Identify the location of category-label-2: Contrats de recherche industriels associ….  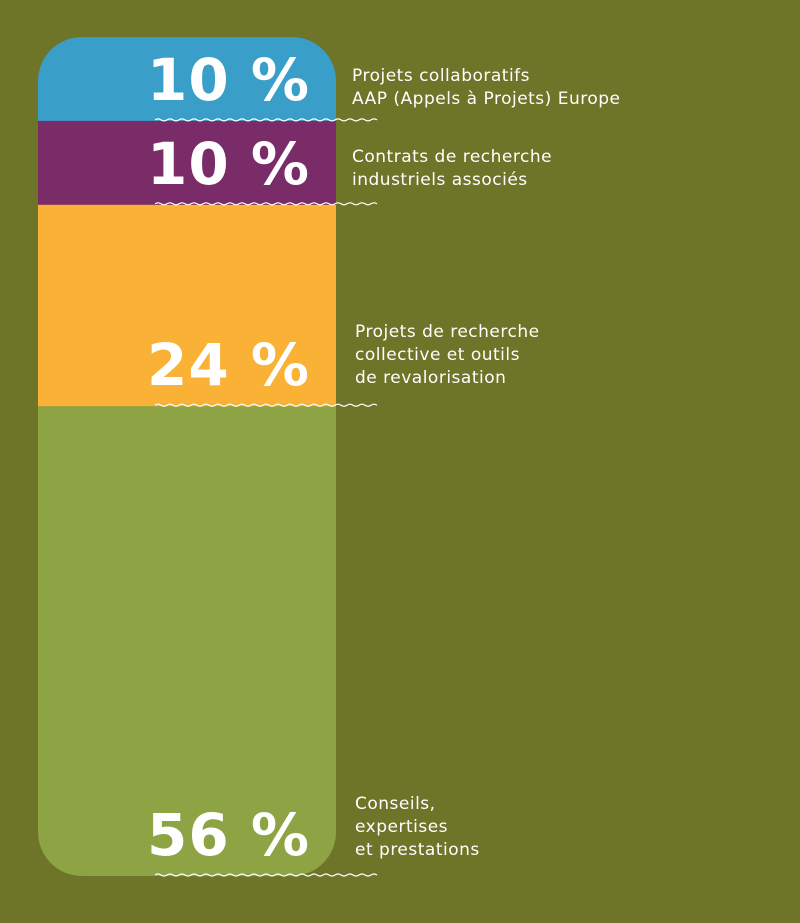
(452, 168).